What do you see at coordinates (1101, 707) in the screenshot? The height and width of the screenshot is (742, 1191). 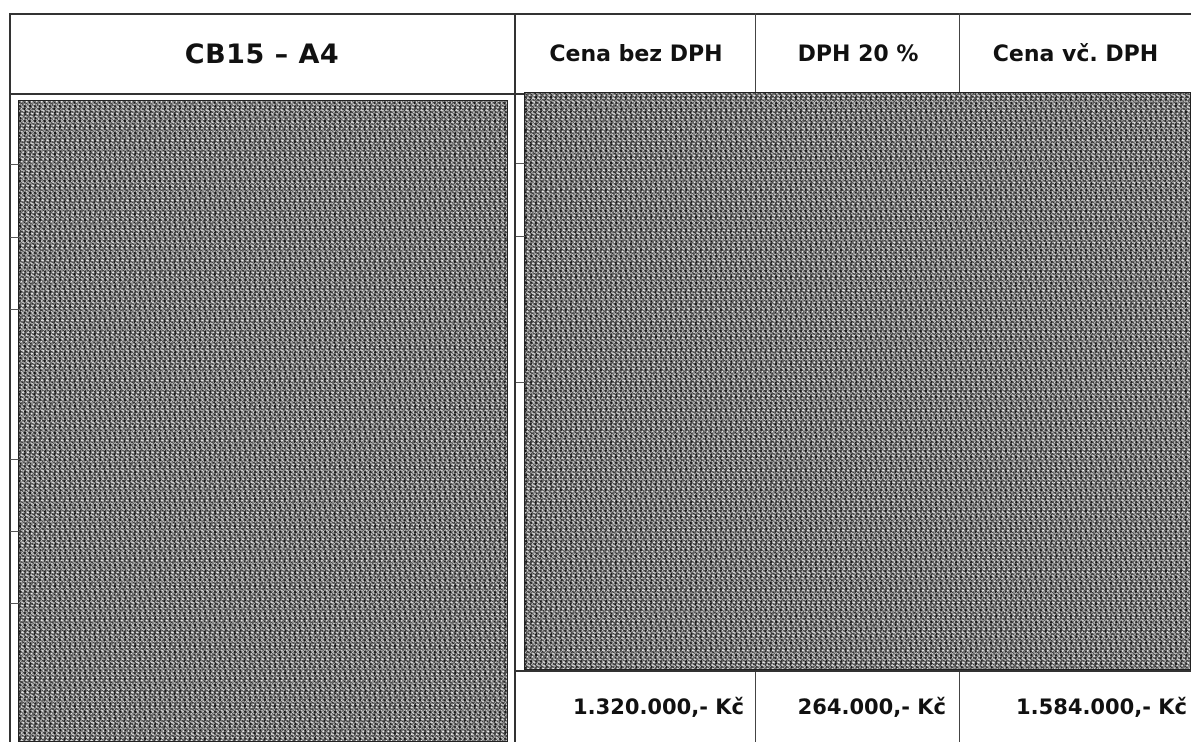 I see `price-with-vat-value: 1.584.000,- Kč` at bounding box center [1101, 707].